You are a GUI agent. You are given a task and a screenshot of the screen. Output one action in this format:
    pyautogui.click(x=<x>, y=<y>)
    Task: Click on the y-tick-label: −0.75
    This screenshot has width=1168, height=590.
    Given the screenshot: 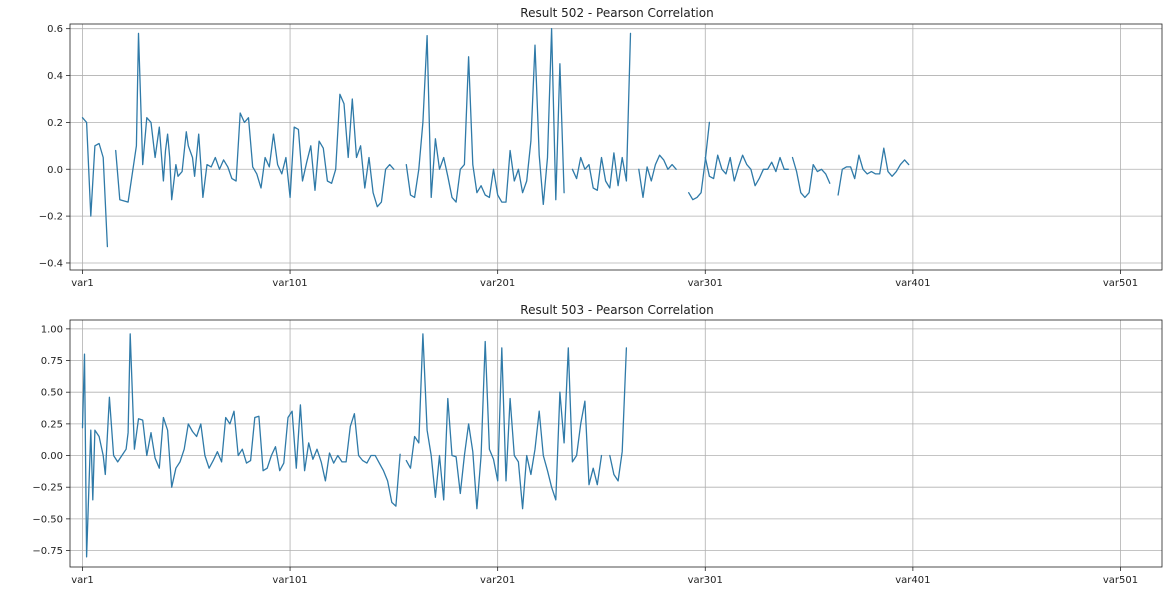 What is the action you would take?
    pyautogui.click(x=47, y=551)
    